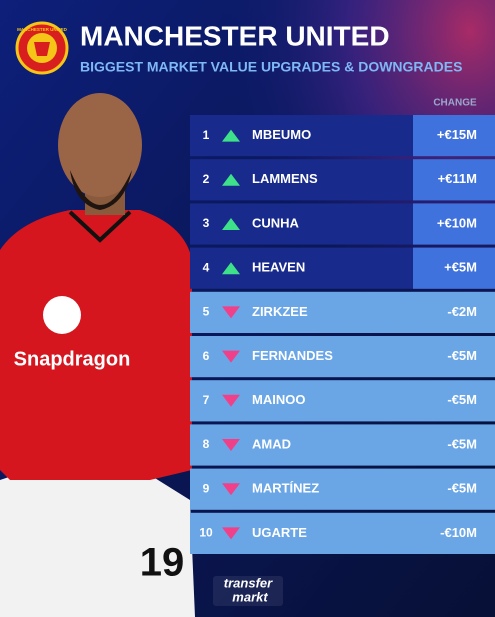 This screenshot has width=495, height=617. Describe the element at coordinates (460, 267) in the screenshot. I see `value-change: +€5M` at that location.